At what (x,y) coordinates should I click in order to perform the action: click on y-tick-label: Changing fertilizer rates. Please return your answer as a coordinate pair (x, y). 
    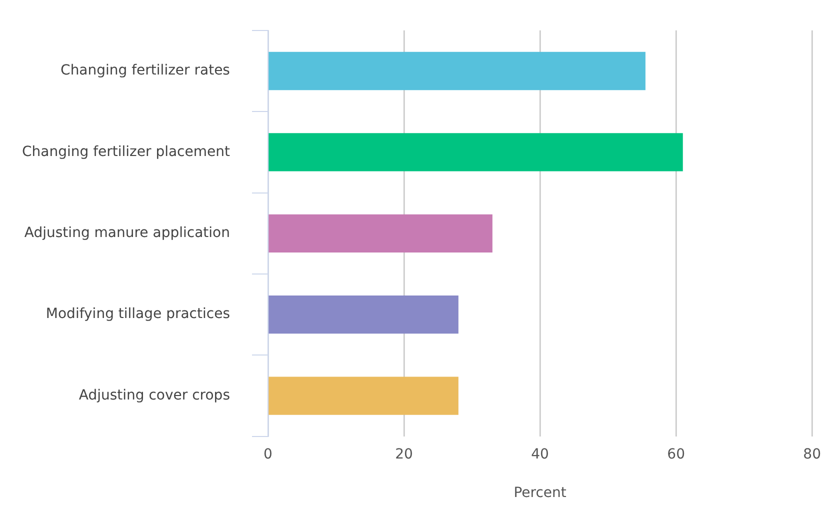
    Looking at the image, I should click on (145, 70).